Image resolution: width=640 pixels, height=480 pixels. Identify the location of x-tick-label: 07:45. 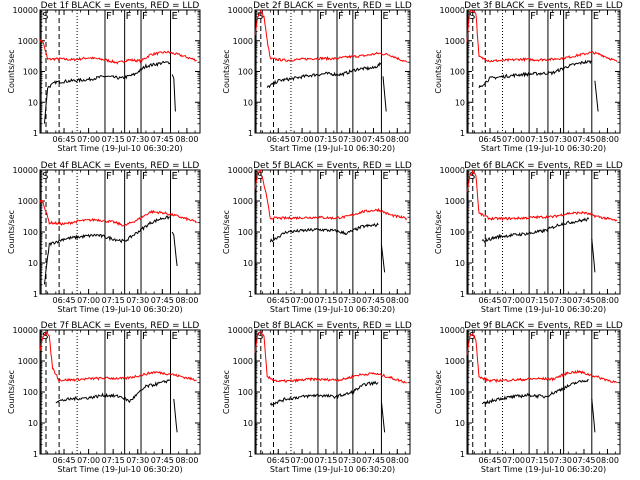
(162, 460).